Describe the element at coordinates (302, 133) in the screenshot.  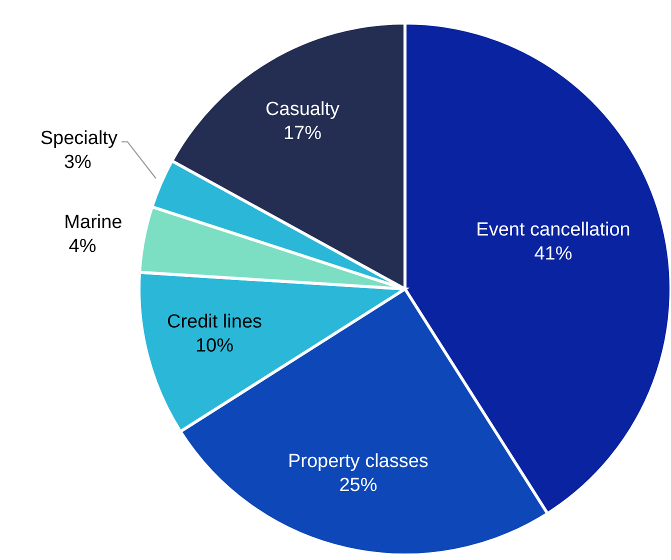
I see `data-label: 17%` at that location.